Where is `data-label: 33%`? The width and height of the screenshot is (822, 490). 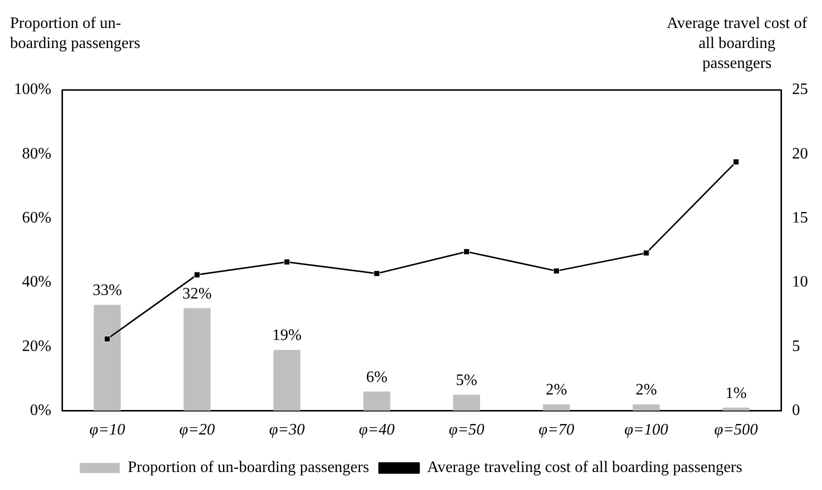 data-label: 33% is located at coordinates (107, 291).